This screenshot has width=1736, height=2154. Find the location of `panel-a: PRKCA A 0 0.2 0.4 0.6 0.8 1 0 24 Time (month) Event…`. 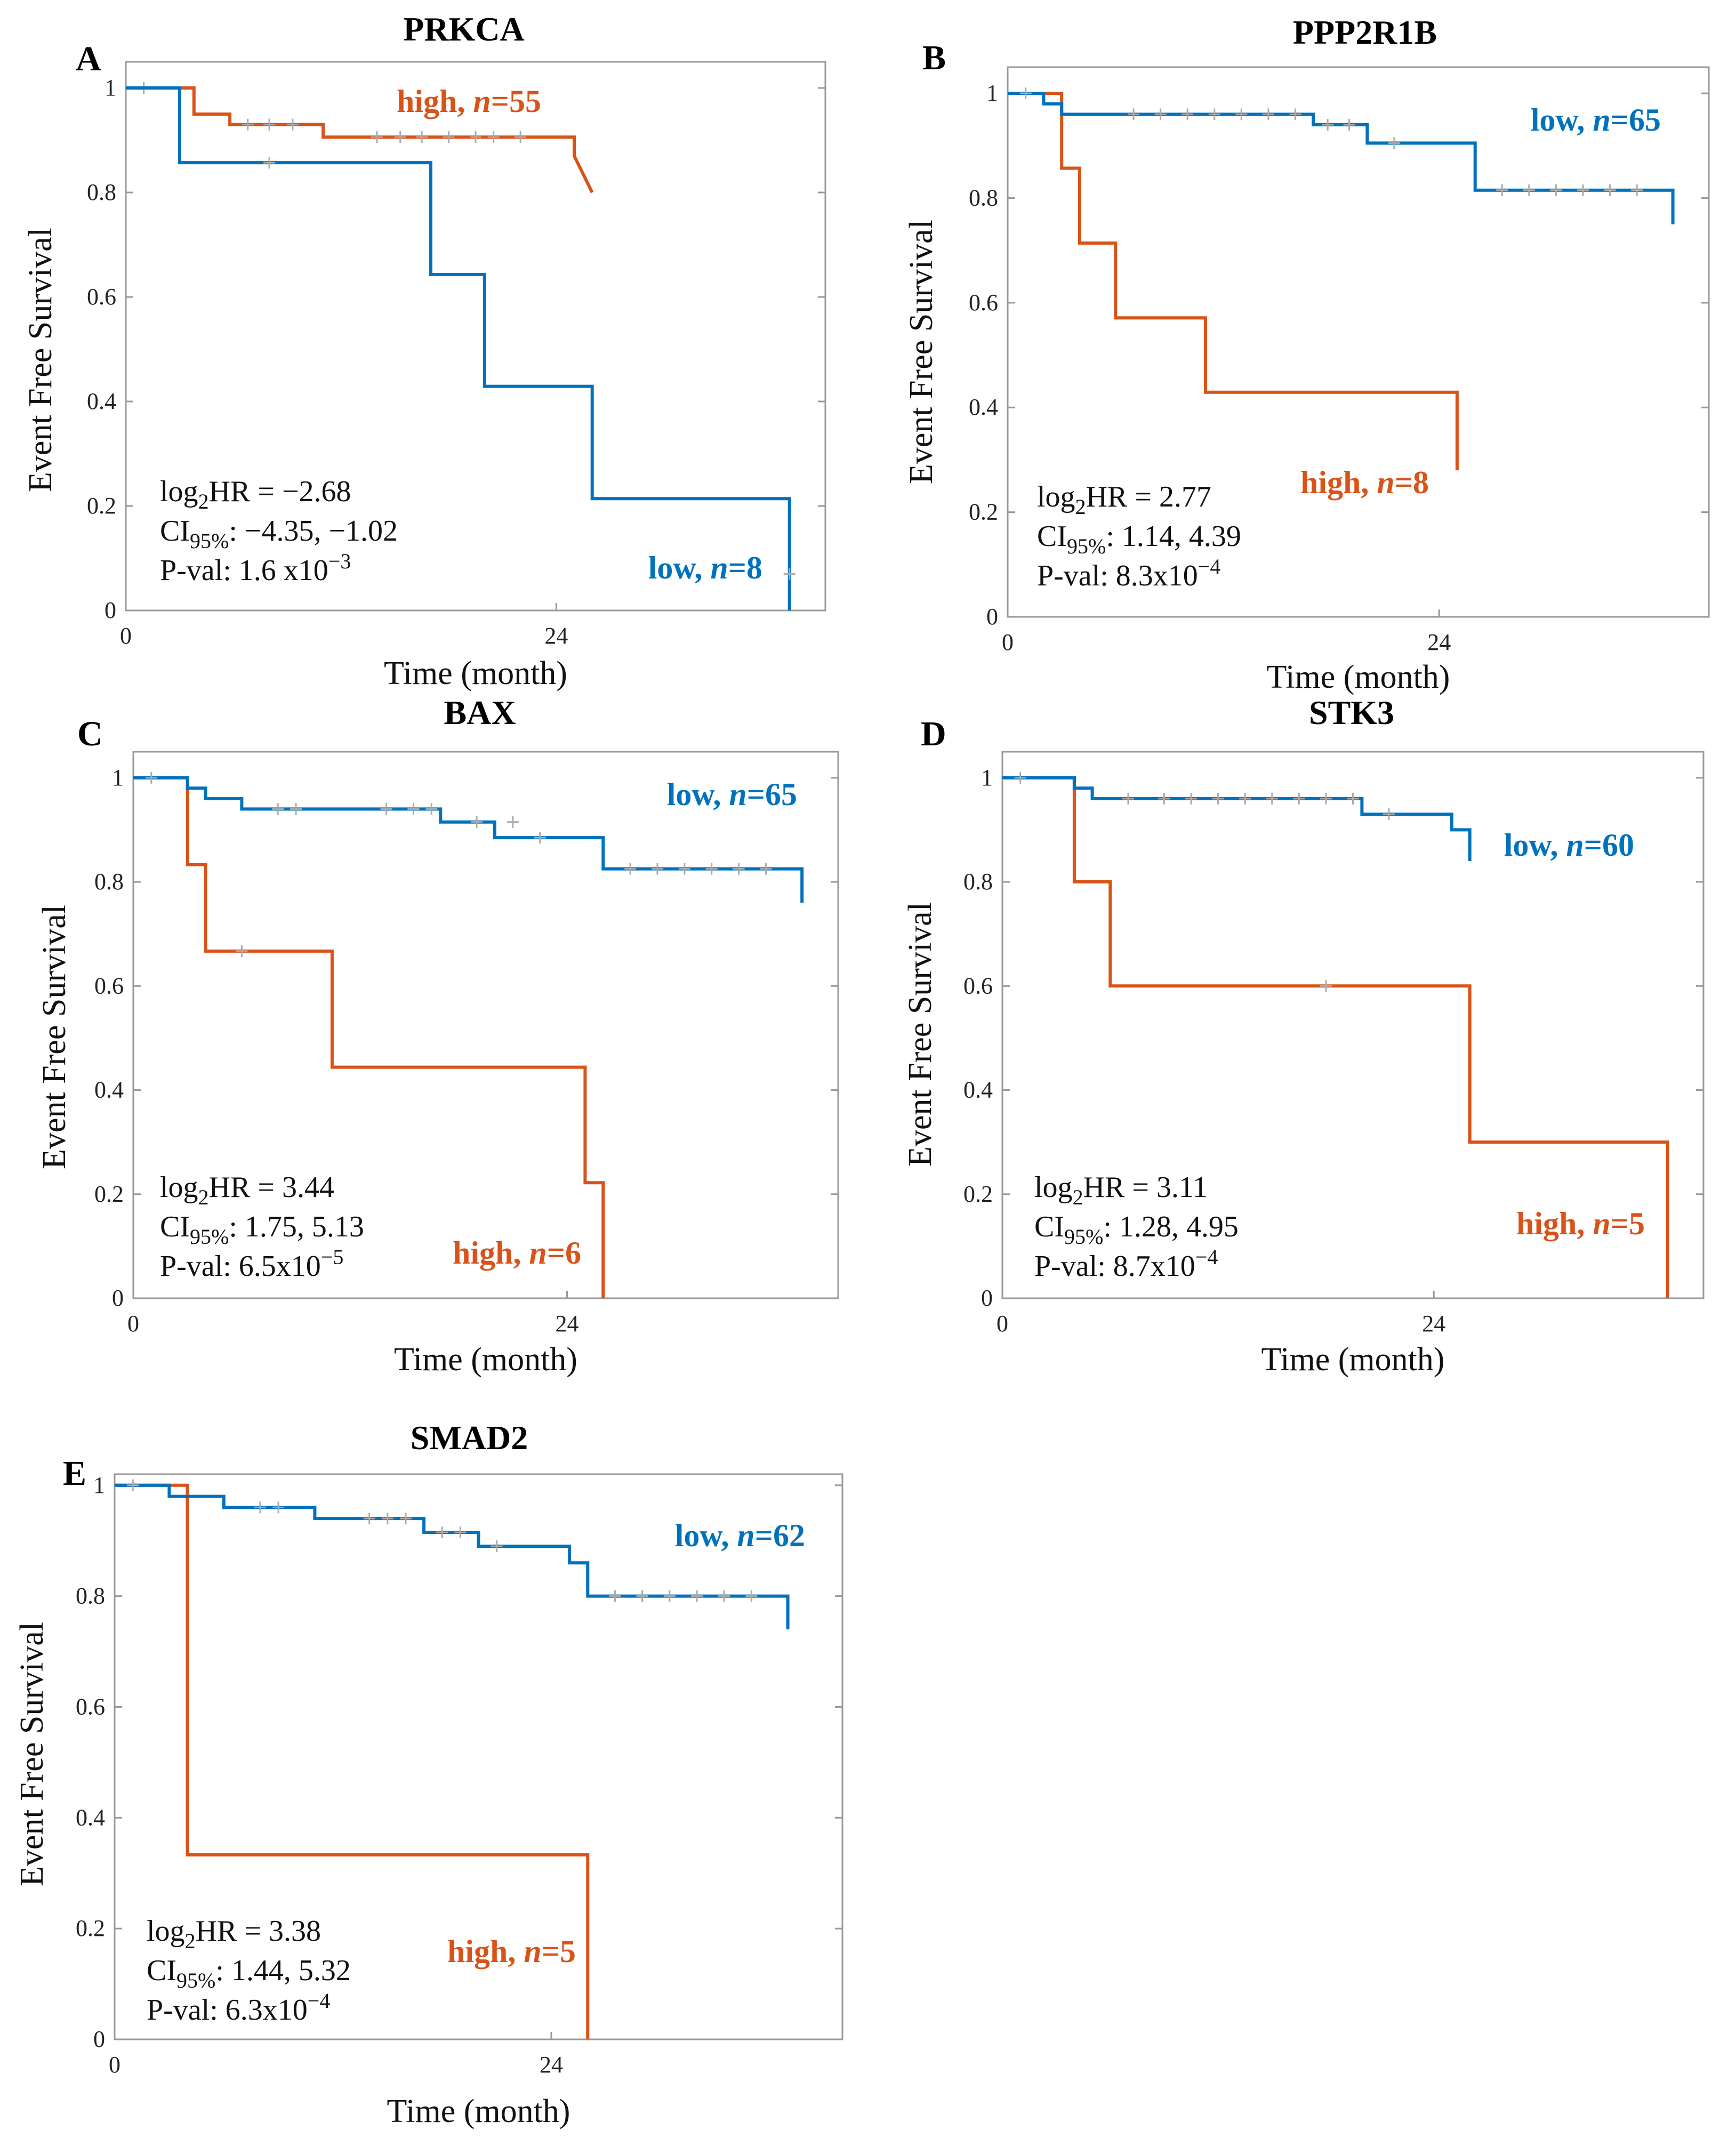

panel-a: PRKCA A 0 0.2 0.4 0.6 0.8 1 0 24 Time (month) Event… is located at coordinates (424, 351).